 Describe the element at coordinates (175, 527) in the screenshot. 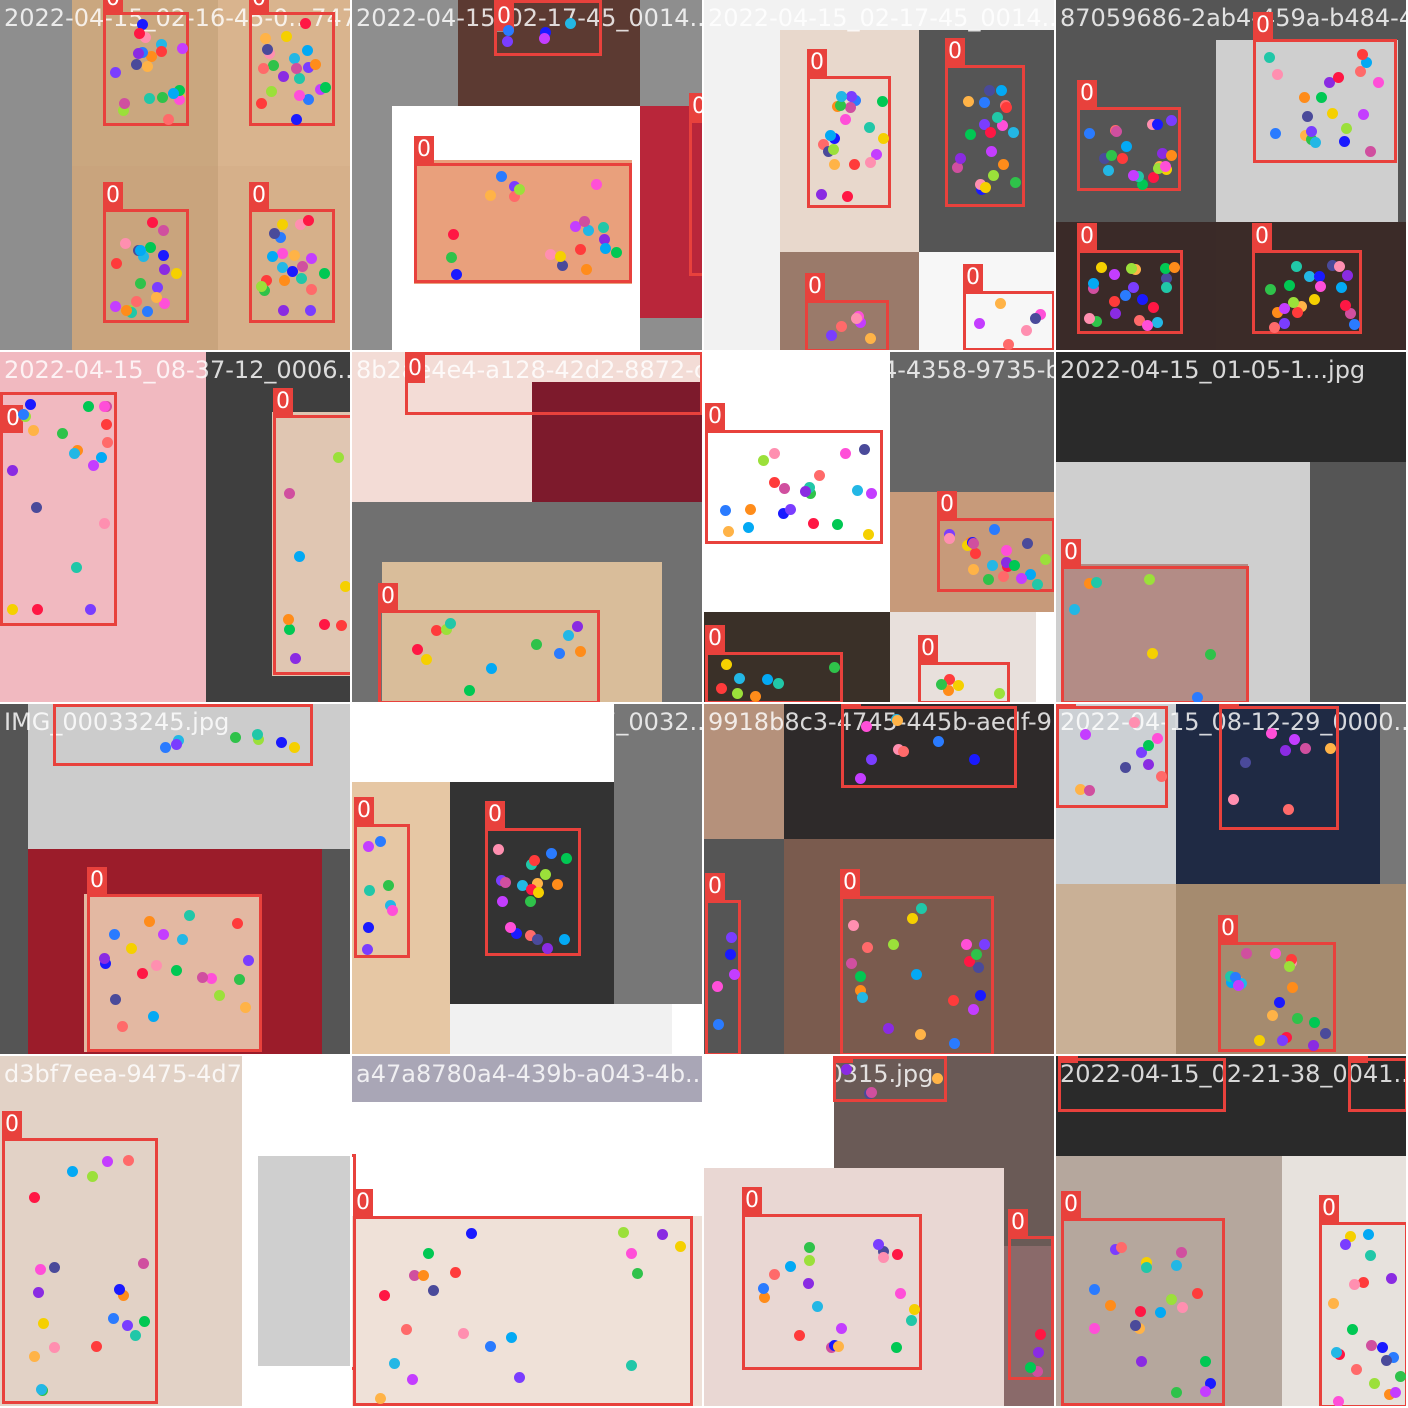

I see `mosaic-tile-5: 2022-04-15_08-37-12_0006... 0 0` at that location.